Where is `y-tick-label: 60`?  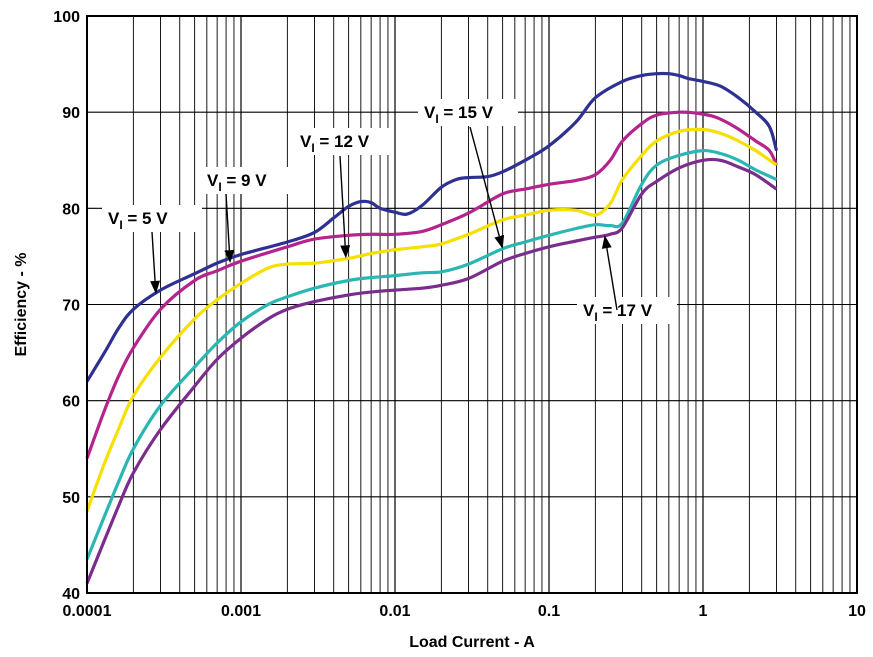 y-tick-label: 60 is located at coordinates (71, 402).